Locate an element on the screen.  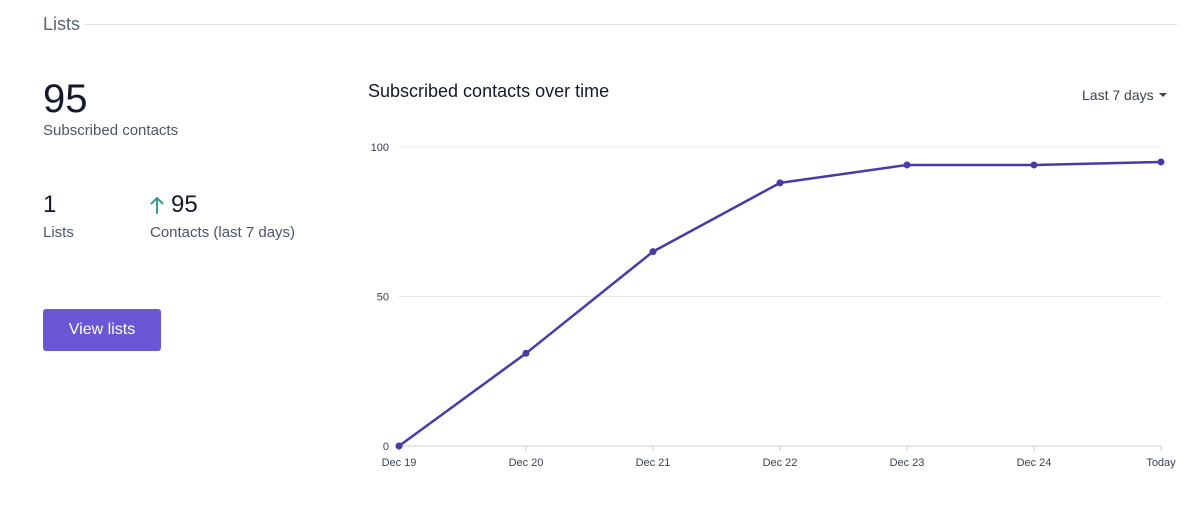
x-tick-label: Dec 24 is located at coordinates (1034, 463).